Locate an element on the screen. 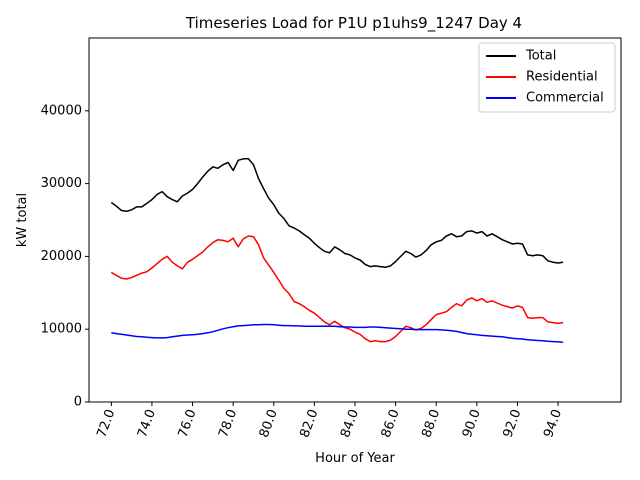 The height and width of the screenshot is (480, 640). y-axis-label: kW total is located at coordinates (22, 220).